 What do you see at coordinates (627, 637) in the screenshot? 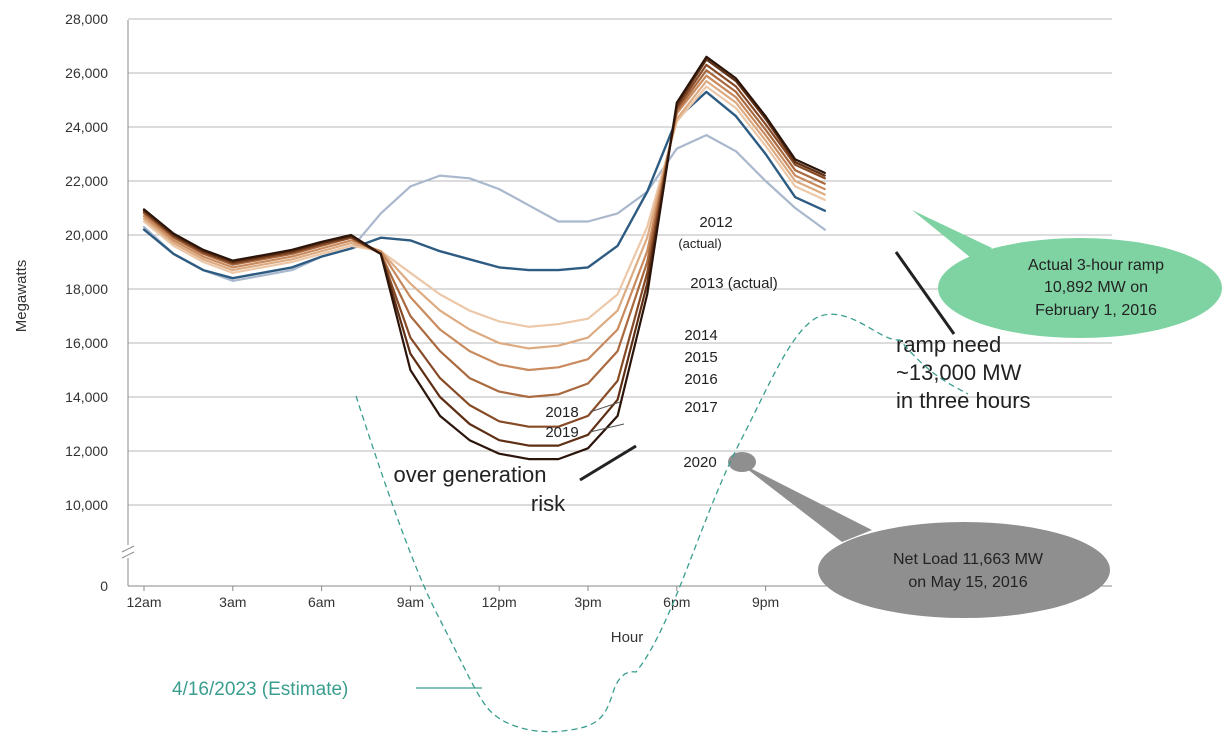
I see `x-axis-title: Hour` at bounding box center [627, 637].